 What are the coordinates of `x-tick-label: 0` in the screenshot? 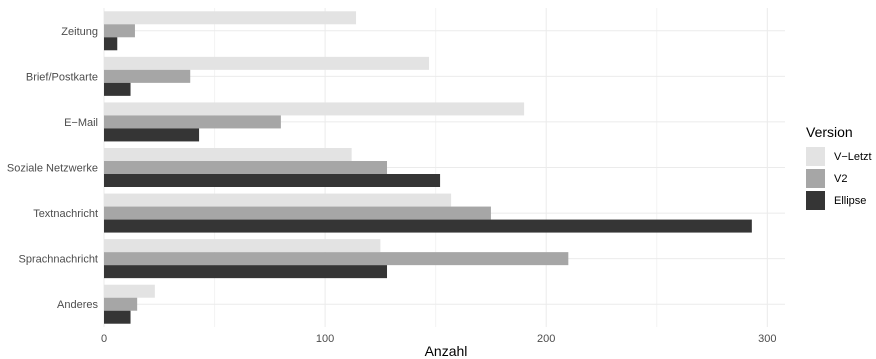 It's located at (104, 339).